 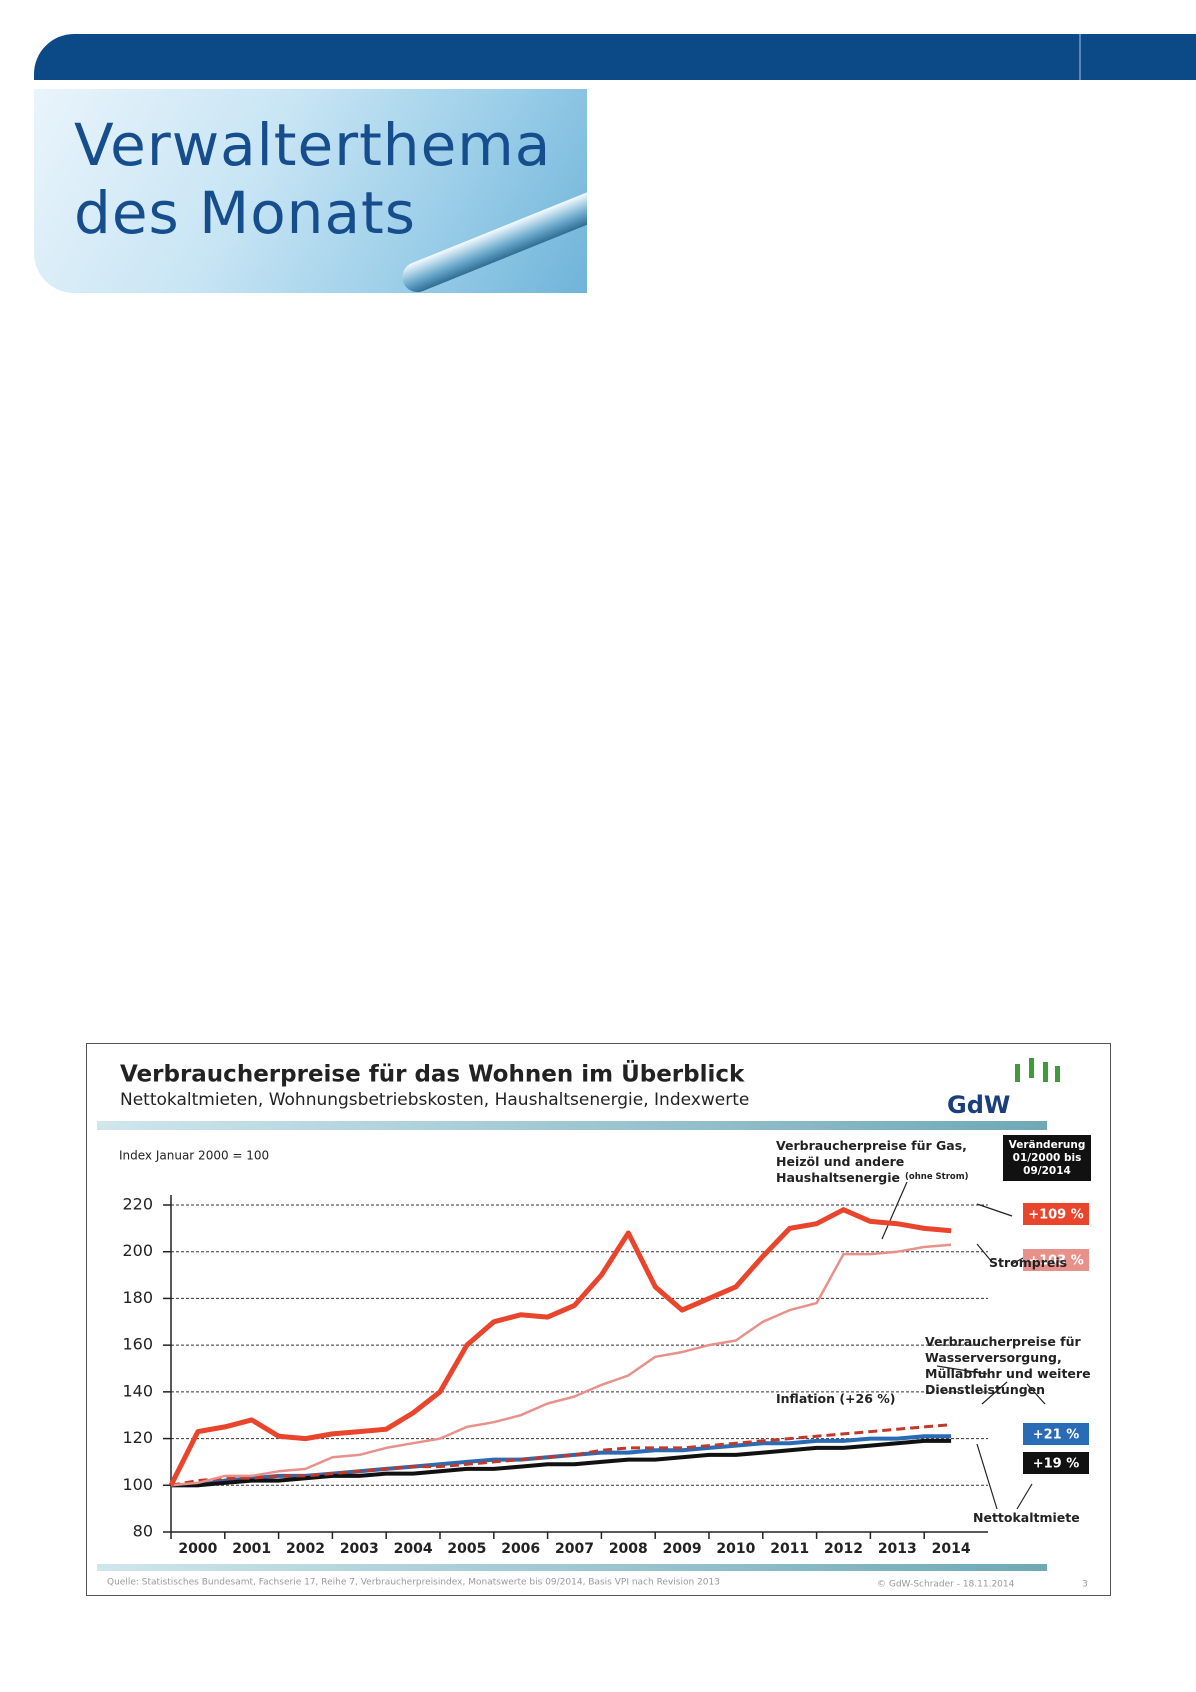 I want to click on y-tick-label: 160, so click(x=137, y=1344).